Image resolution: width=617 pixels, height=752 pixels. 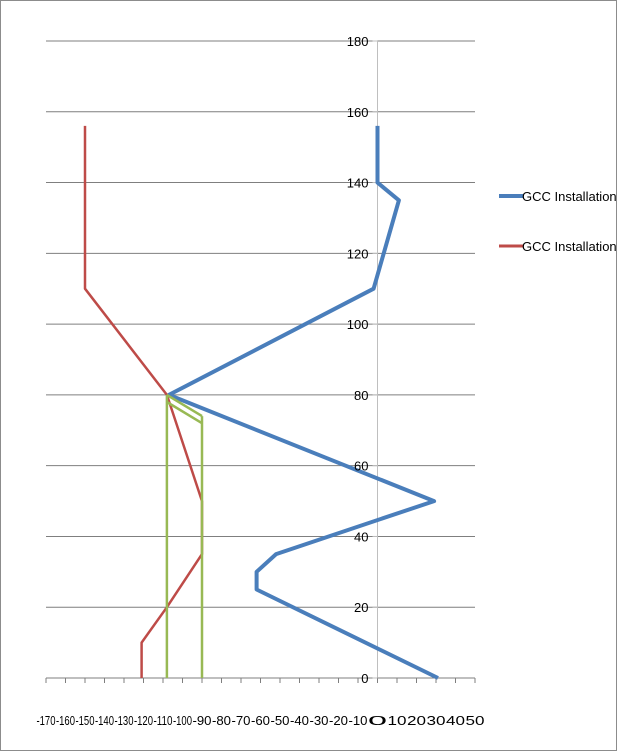 I want to click on x-tick-label: -120, so click(x=143, y=720).